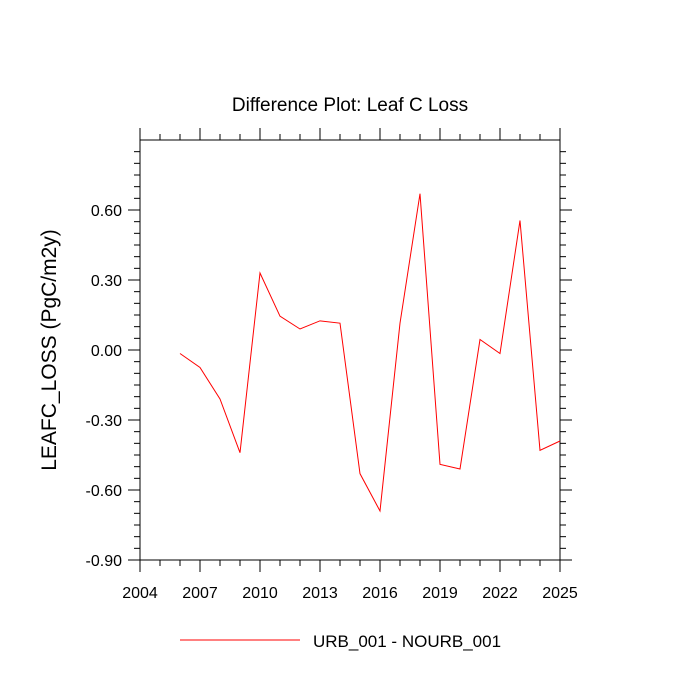  Describe the element at coordinates (106, 281) in the screenshot. I see `y-tick-label: 0.30` at that location.